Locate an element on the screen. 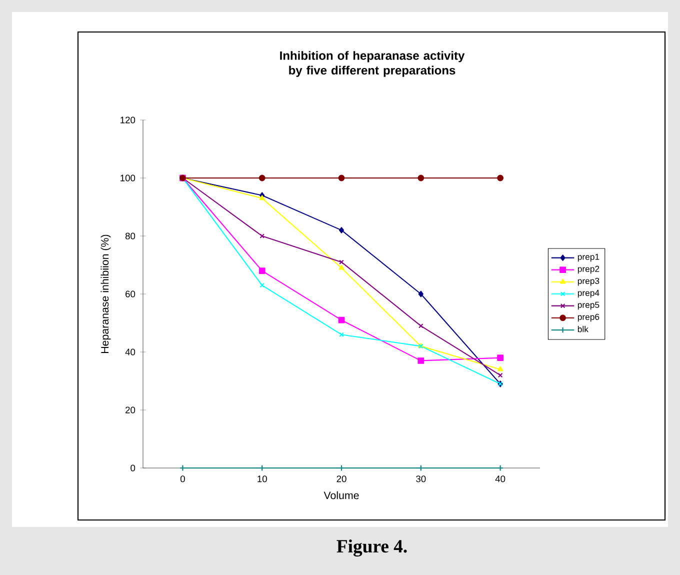 This screenshot has width=680, height=575. y-tick-label: 0 is located at coordinates (133, 468).